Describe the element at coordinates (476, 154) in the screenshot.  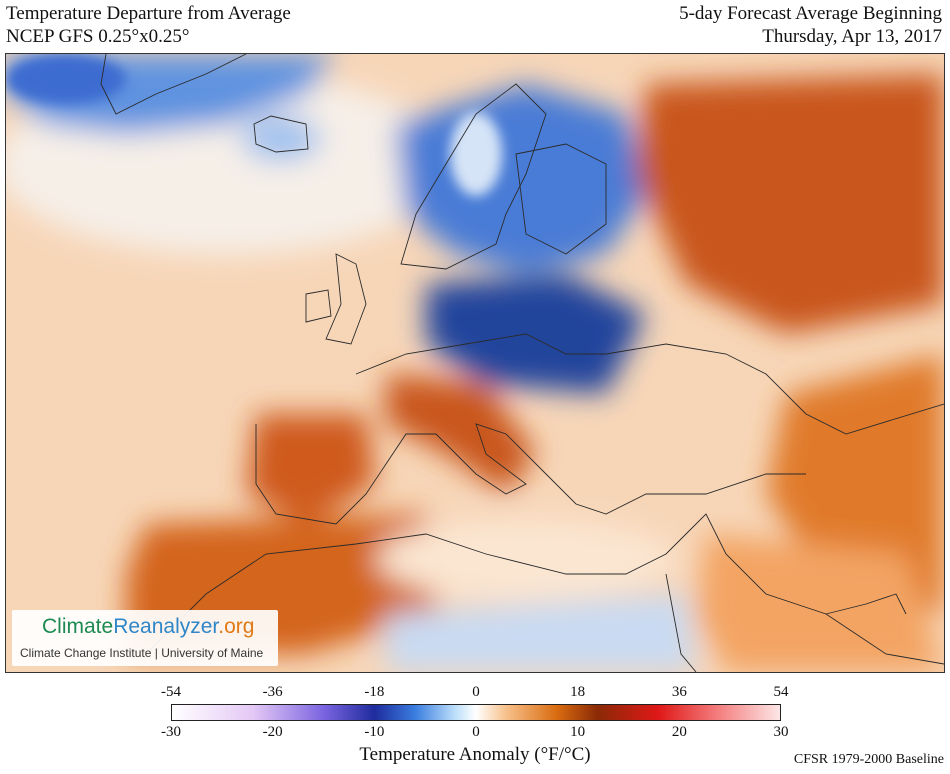
I see `region-northern-scandinavia-core` at that location.